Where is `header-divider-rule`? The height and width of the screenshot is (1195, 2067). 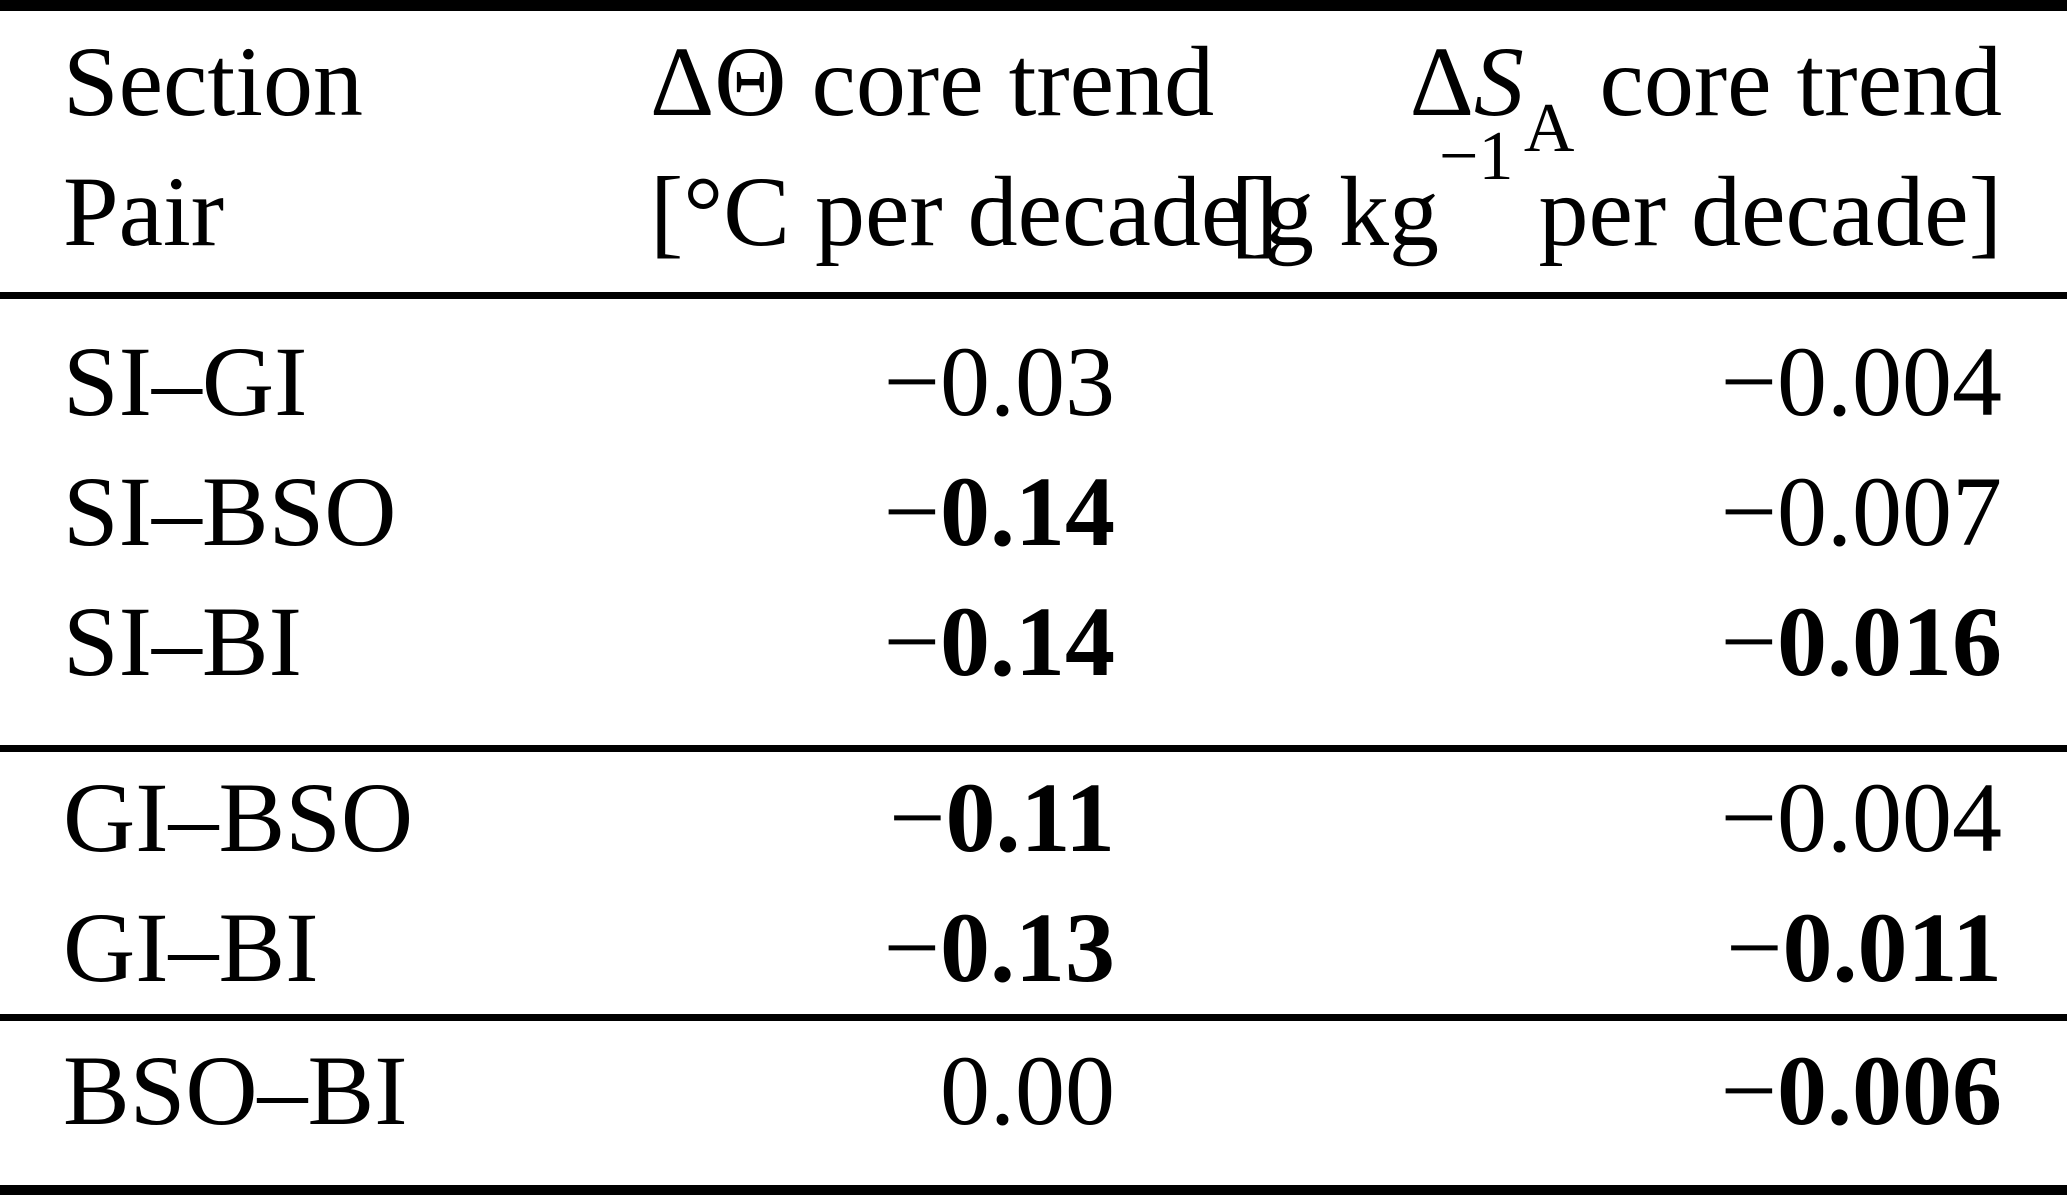
header-divider-rule is located at coordinates (1033, 295).